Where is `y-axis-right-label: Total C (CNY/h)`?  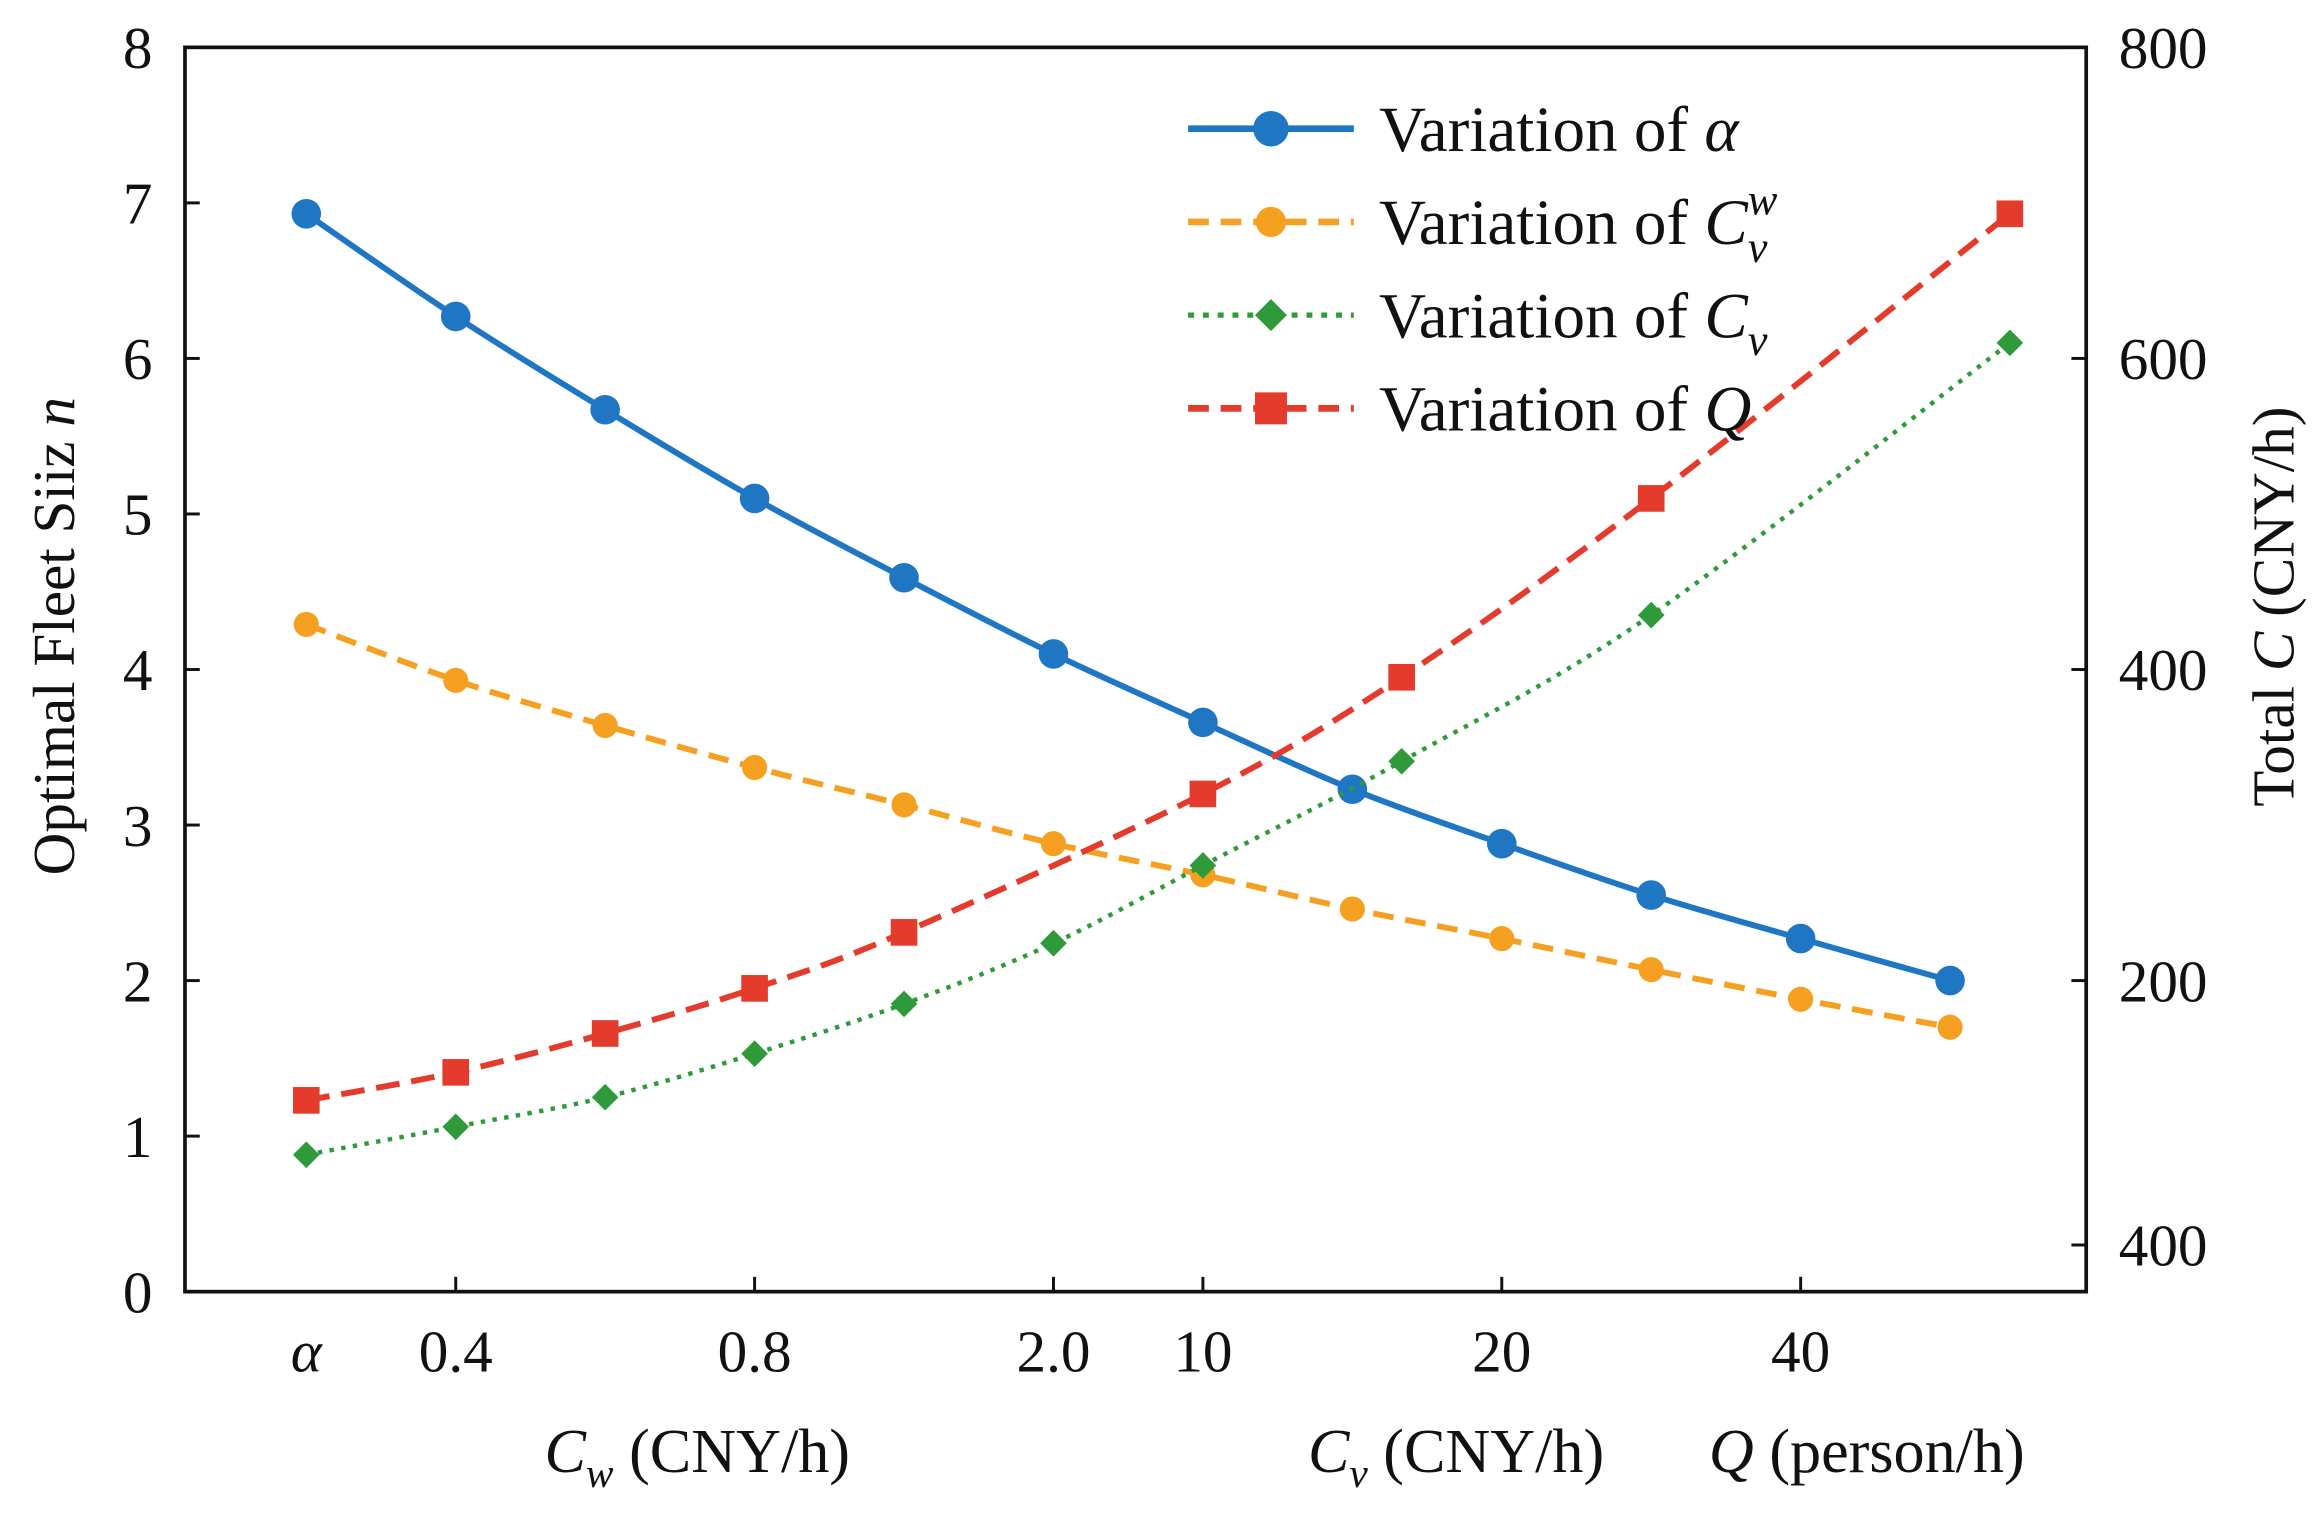
y-axis-right-label: Total C (CNY/h) is located at coordinates (2273, 607).